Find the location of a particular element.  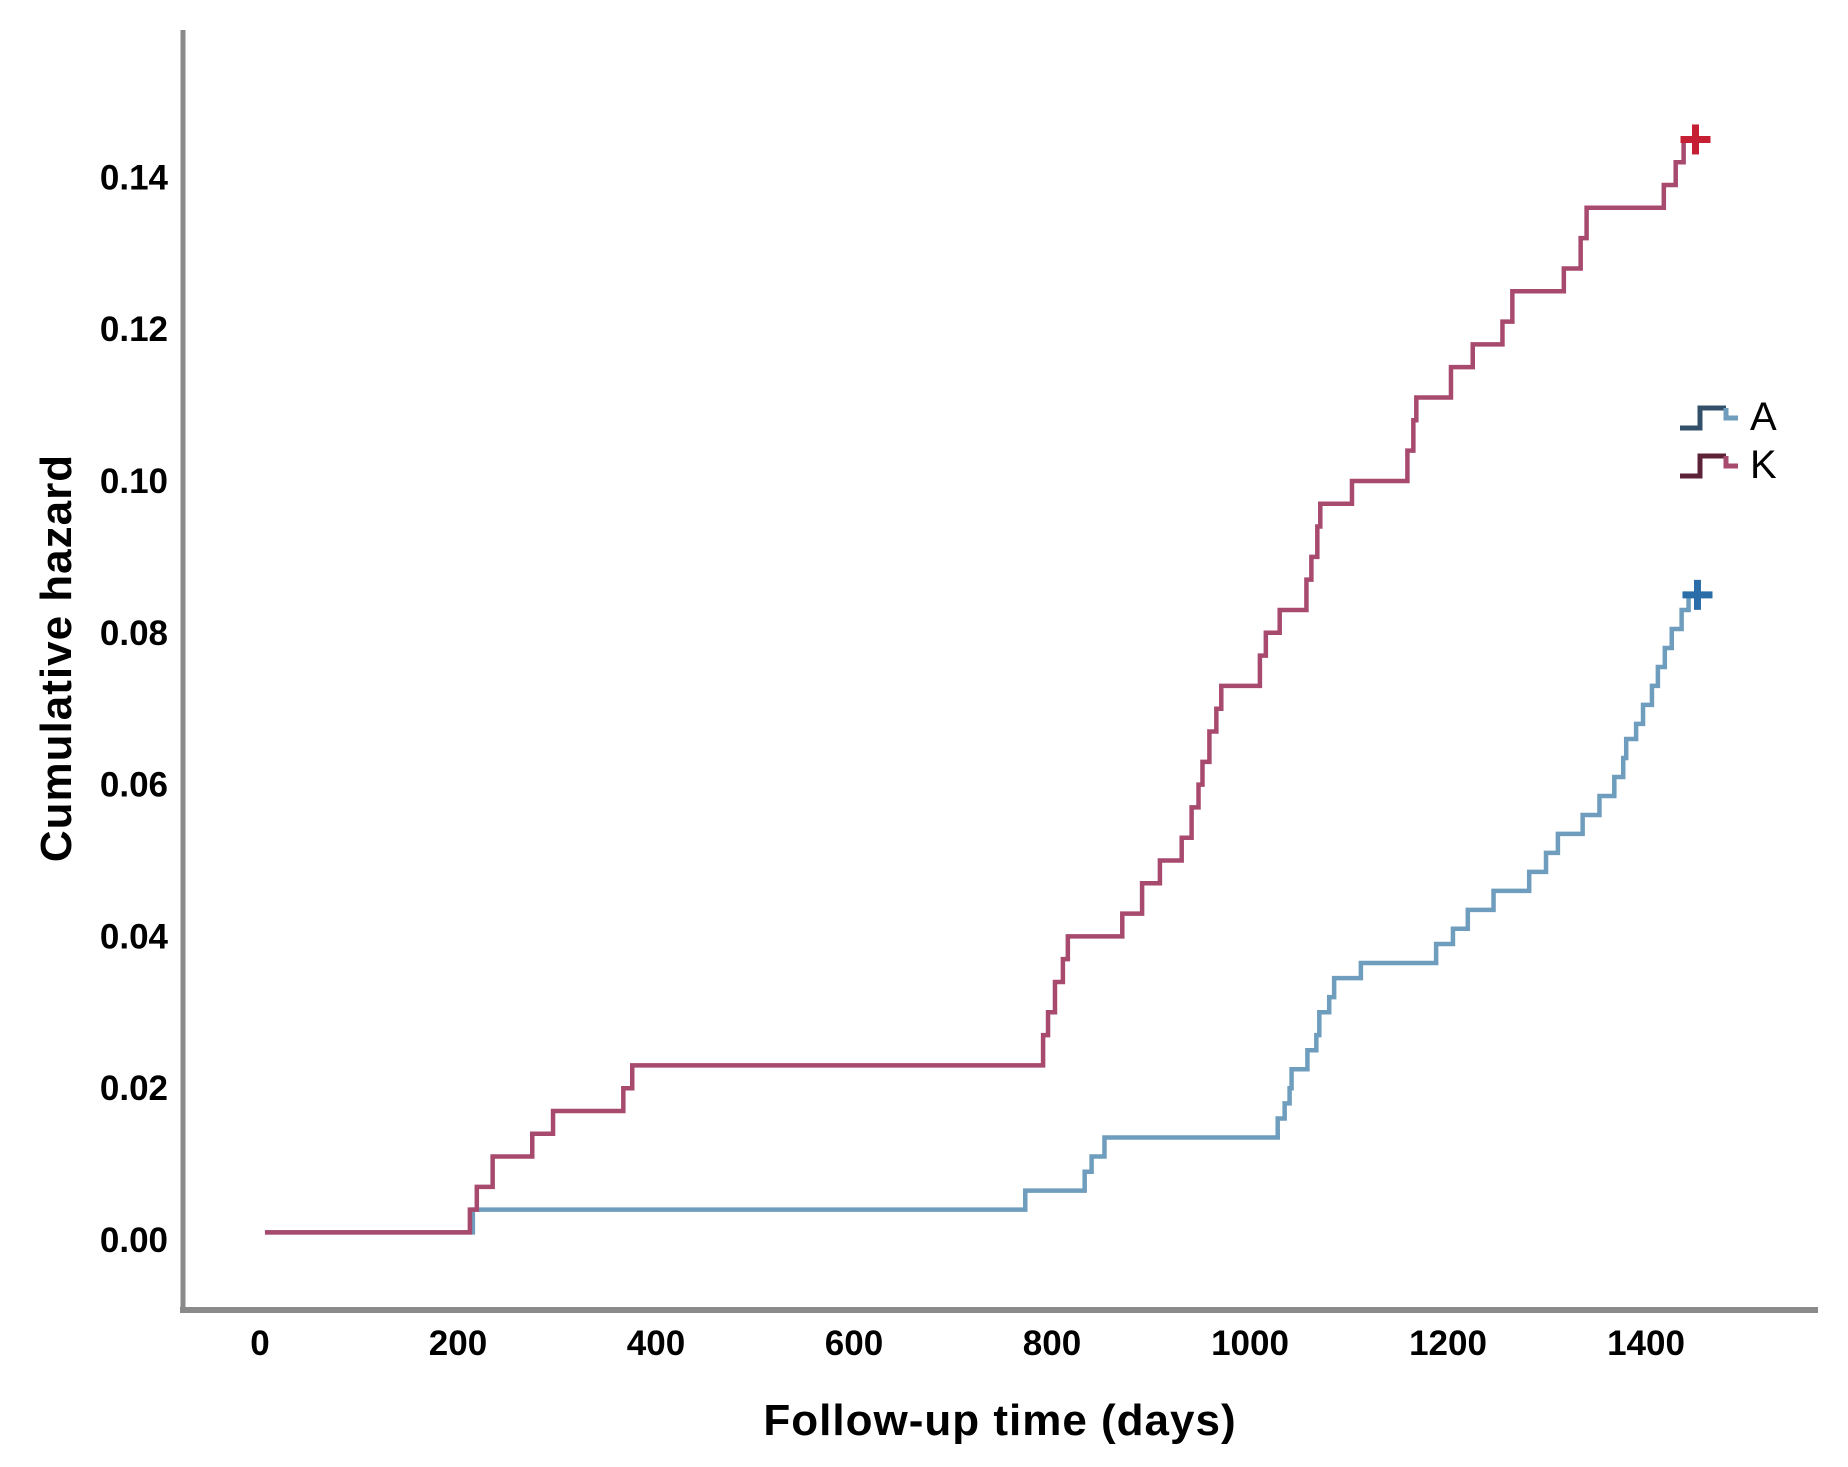

legend-label-a: A is located at coordinates (1763, 417).